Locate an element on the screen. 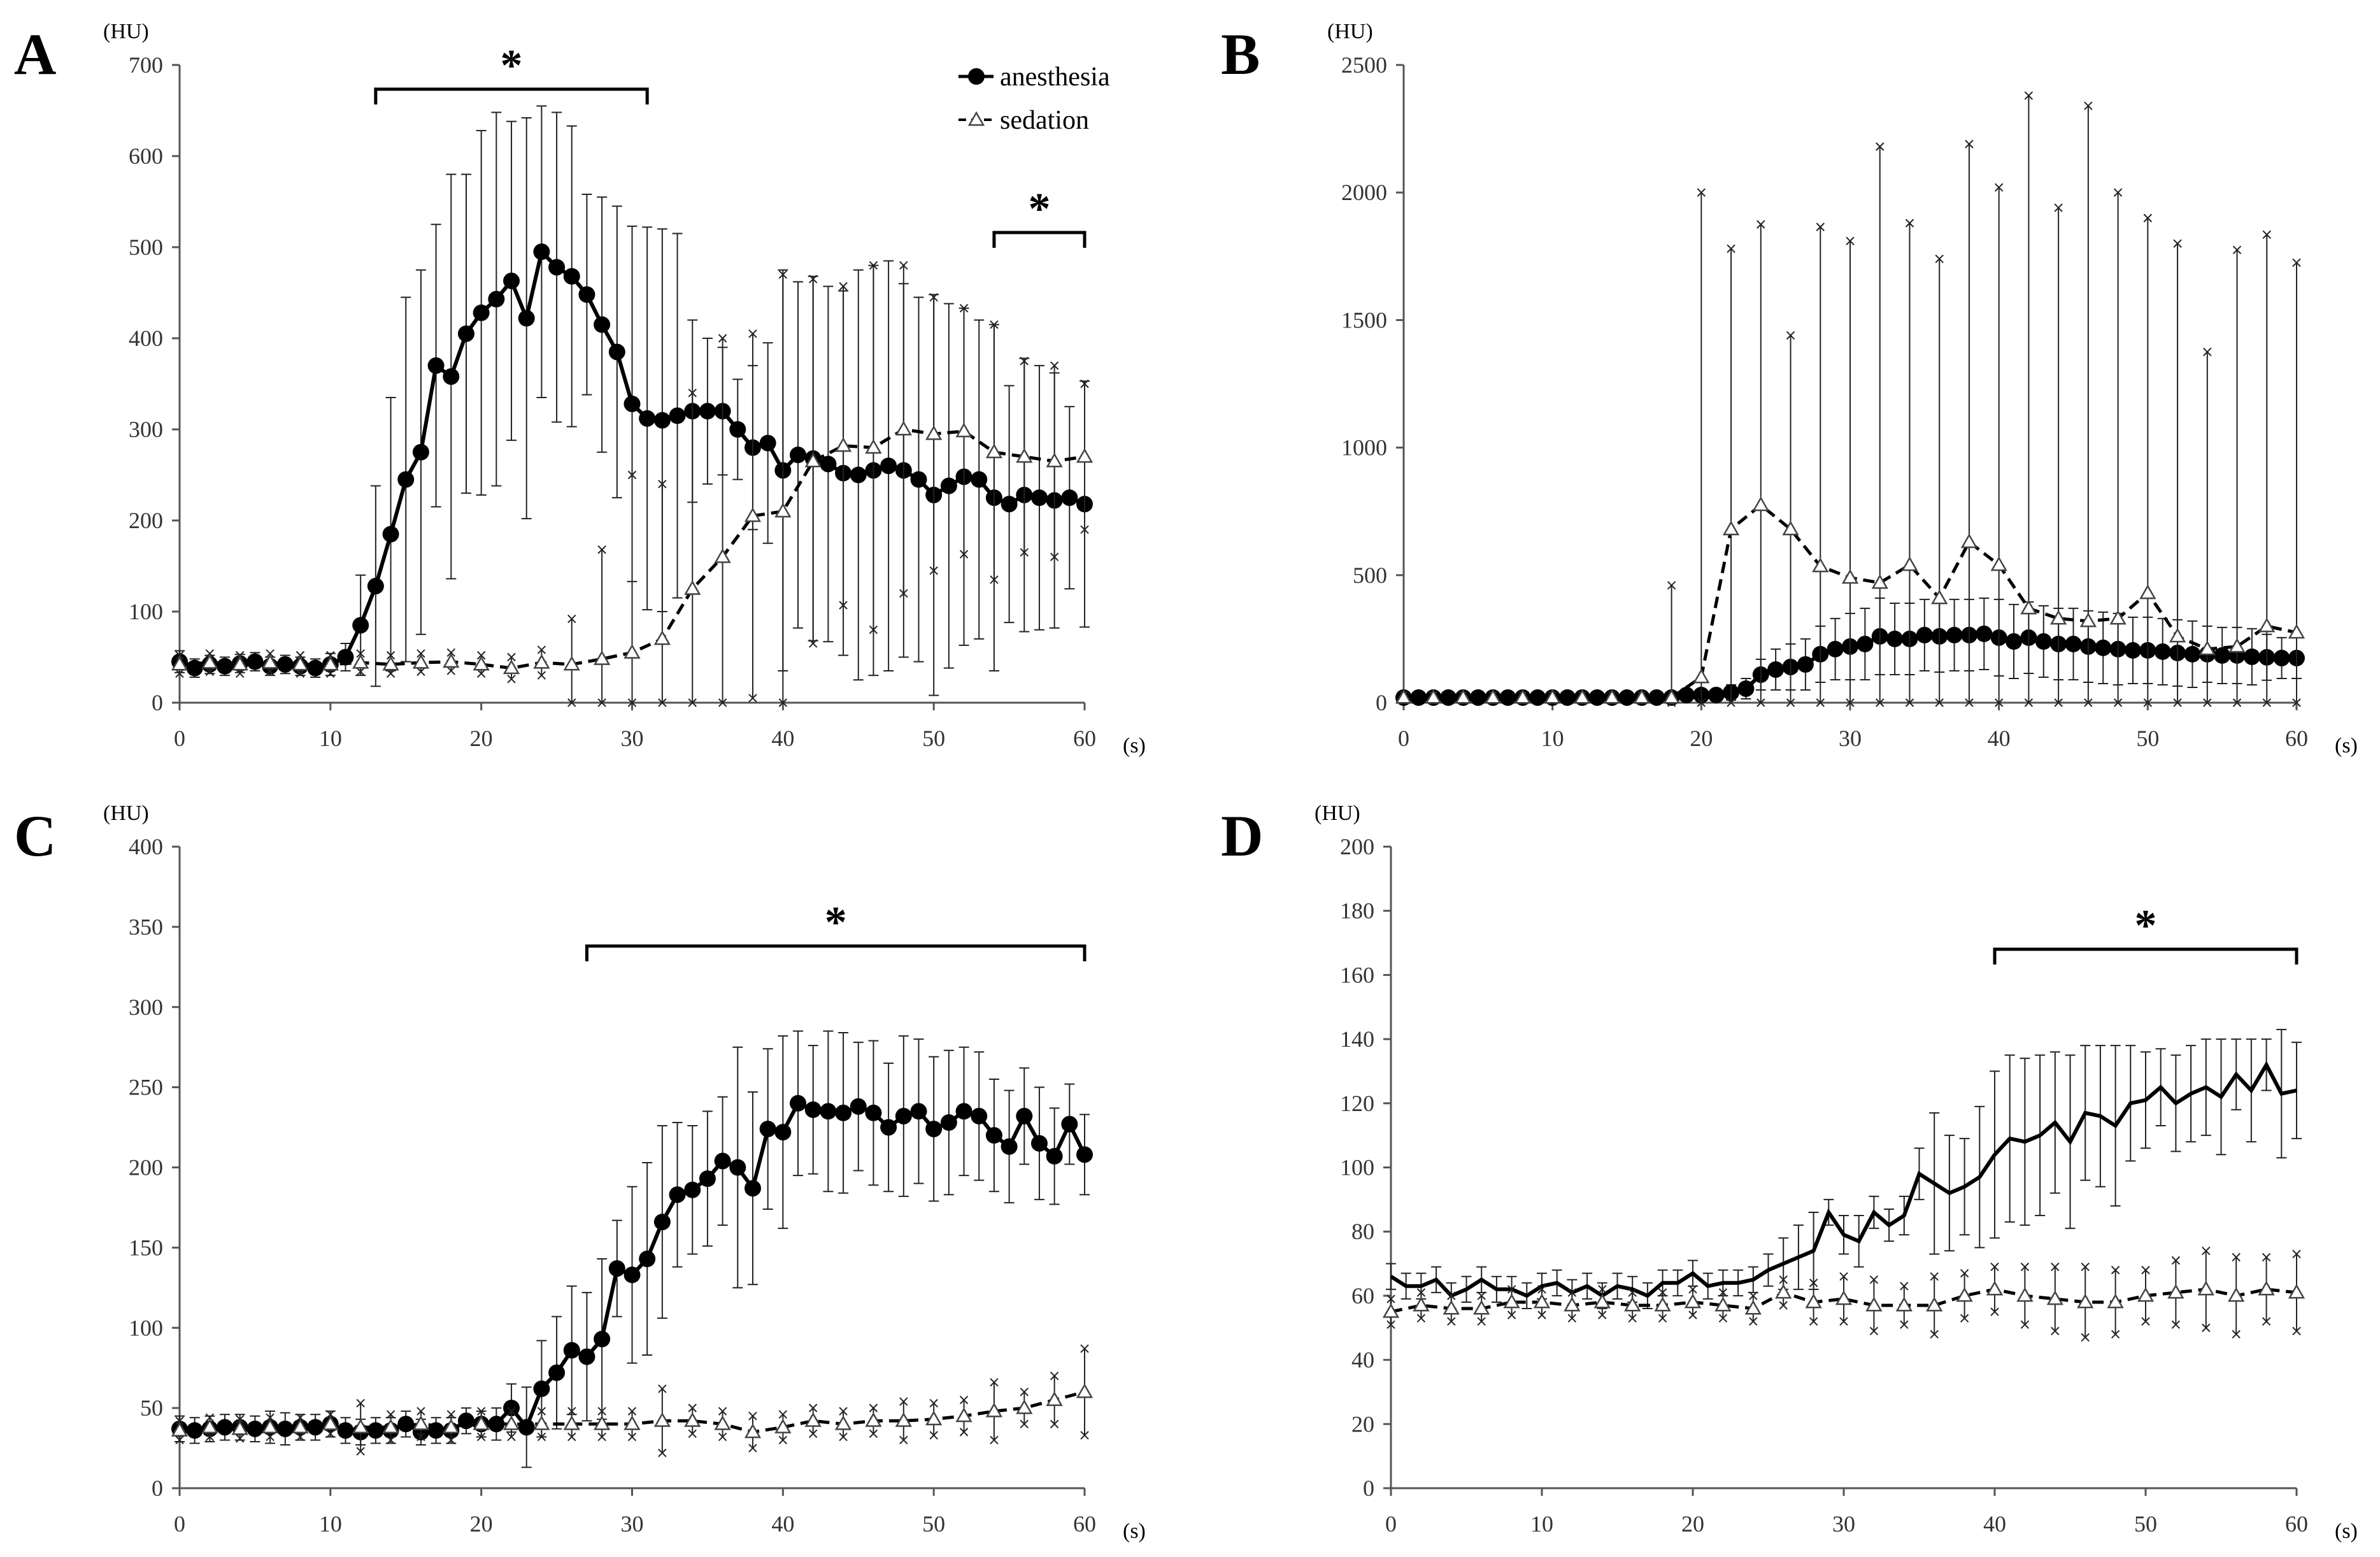  y-tick-label: 140 is located at coordinates (1357, 1039).